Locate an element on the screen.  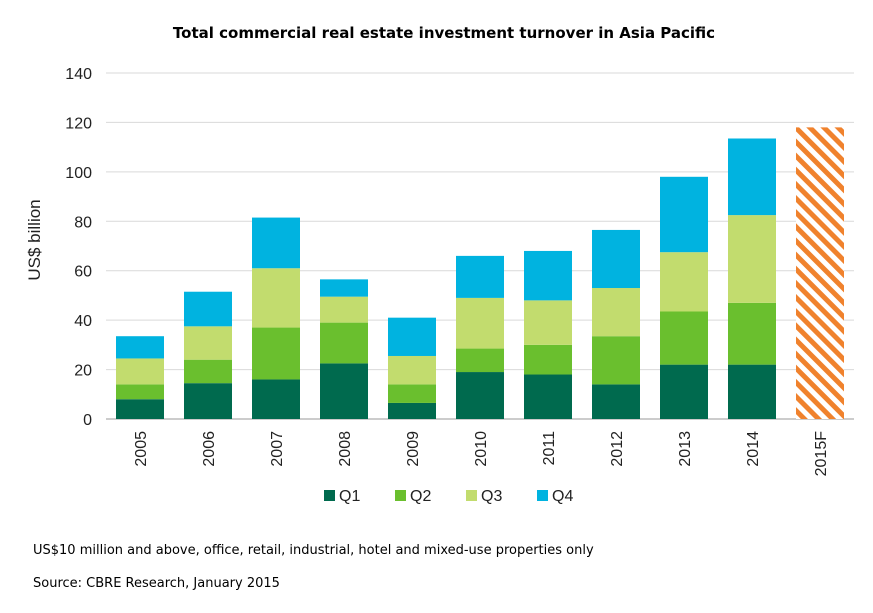
footnote-source: Source: CBRE Research, January 2015 is located at coordinates (156, 583).